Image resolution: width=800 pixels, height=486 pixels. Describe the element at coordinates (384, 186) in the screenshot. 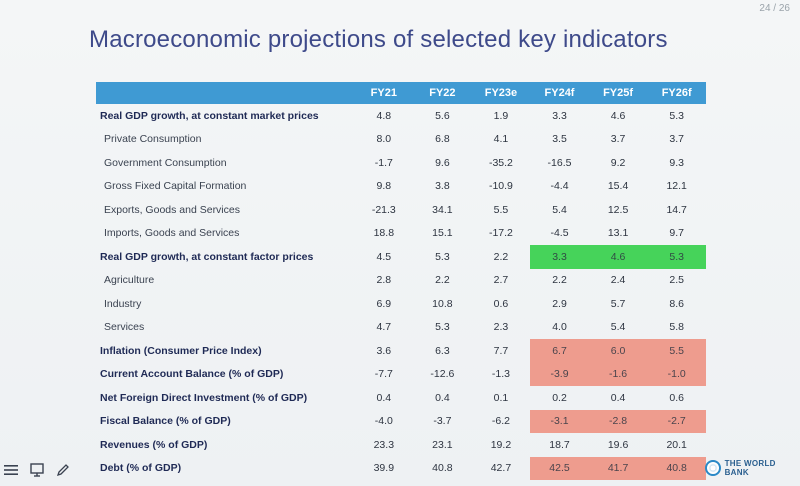

I see `cell-value: 9.8` at that location.